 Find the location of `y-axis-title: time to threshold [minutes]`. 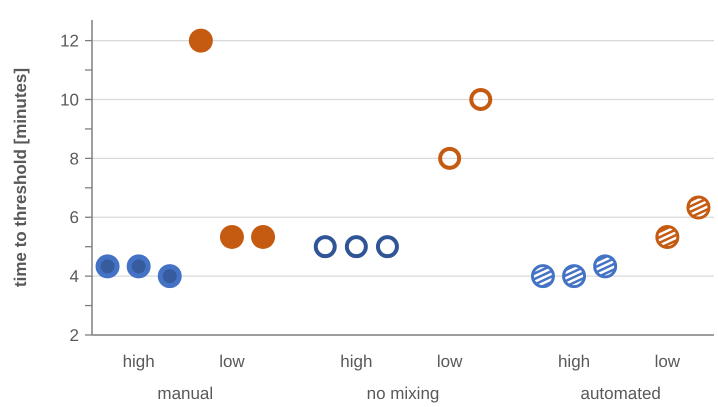

y-axis-title: time to threshold [minutes] is located at coordinates (20, 178).